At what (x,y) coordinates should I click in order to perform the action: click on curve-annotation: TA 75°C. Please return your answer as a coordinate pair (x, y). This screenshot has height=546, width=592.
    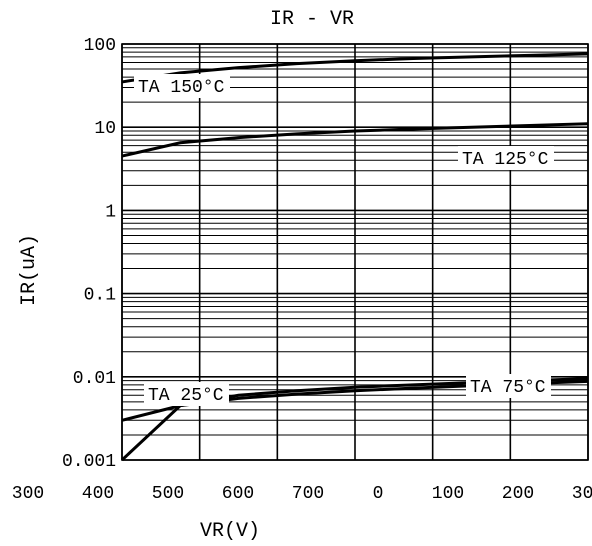
    Looking at the image, I should click on (508, 388).